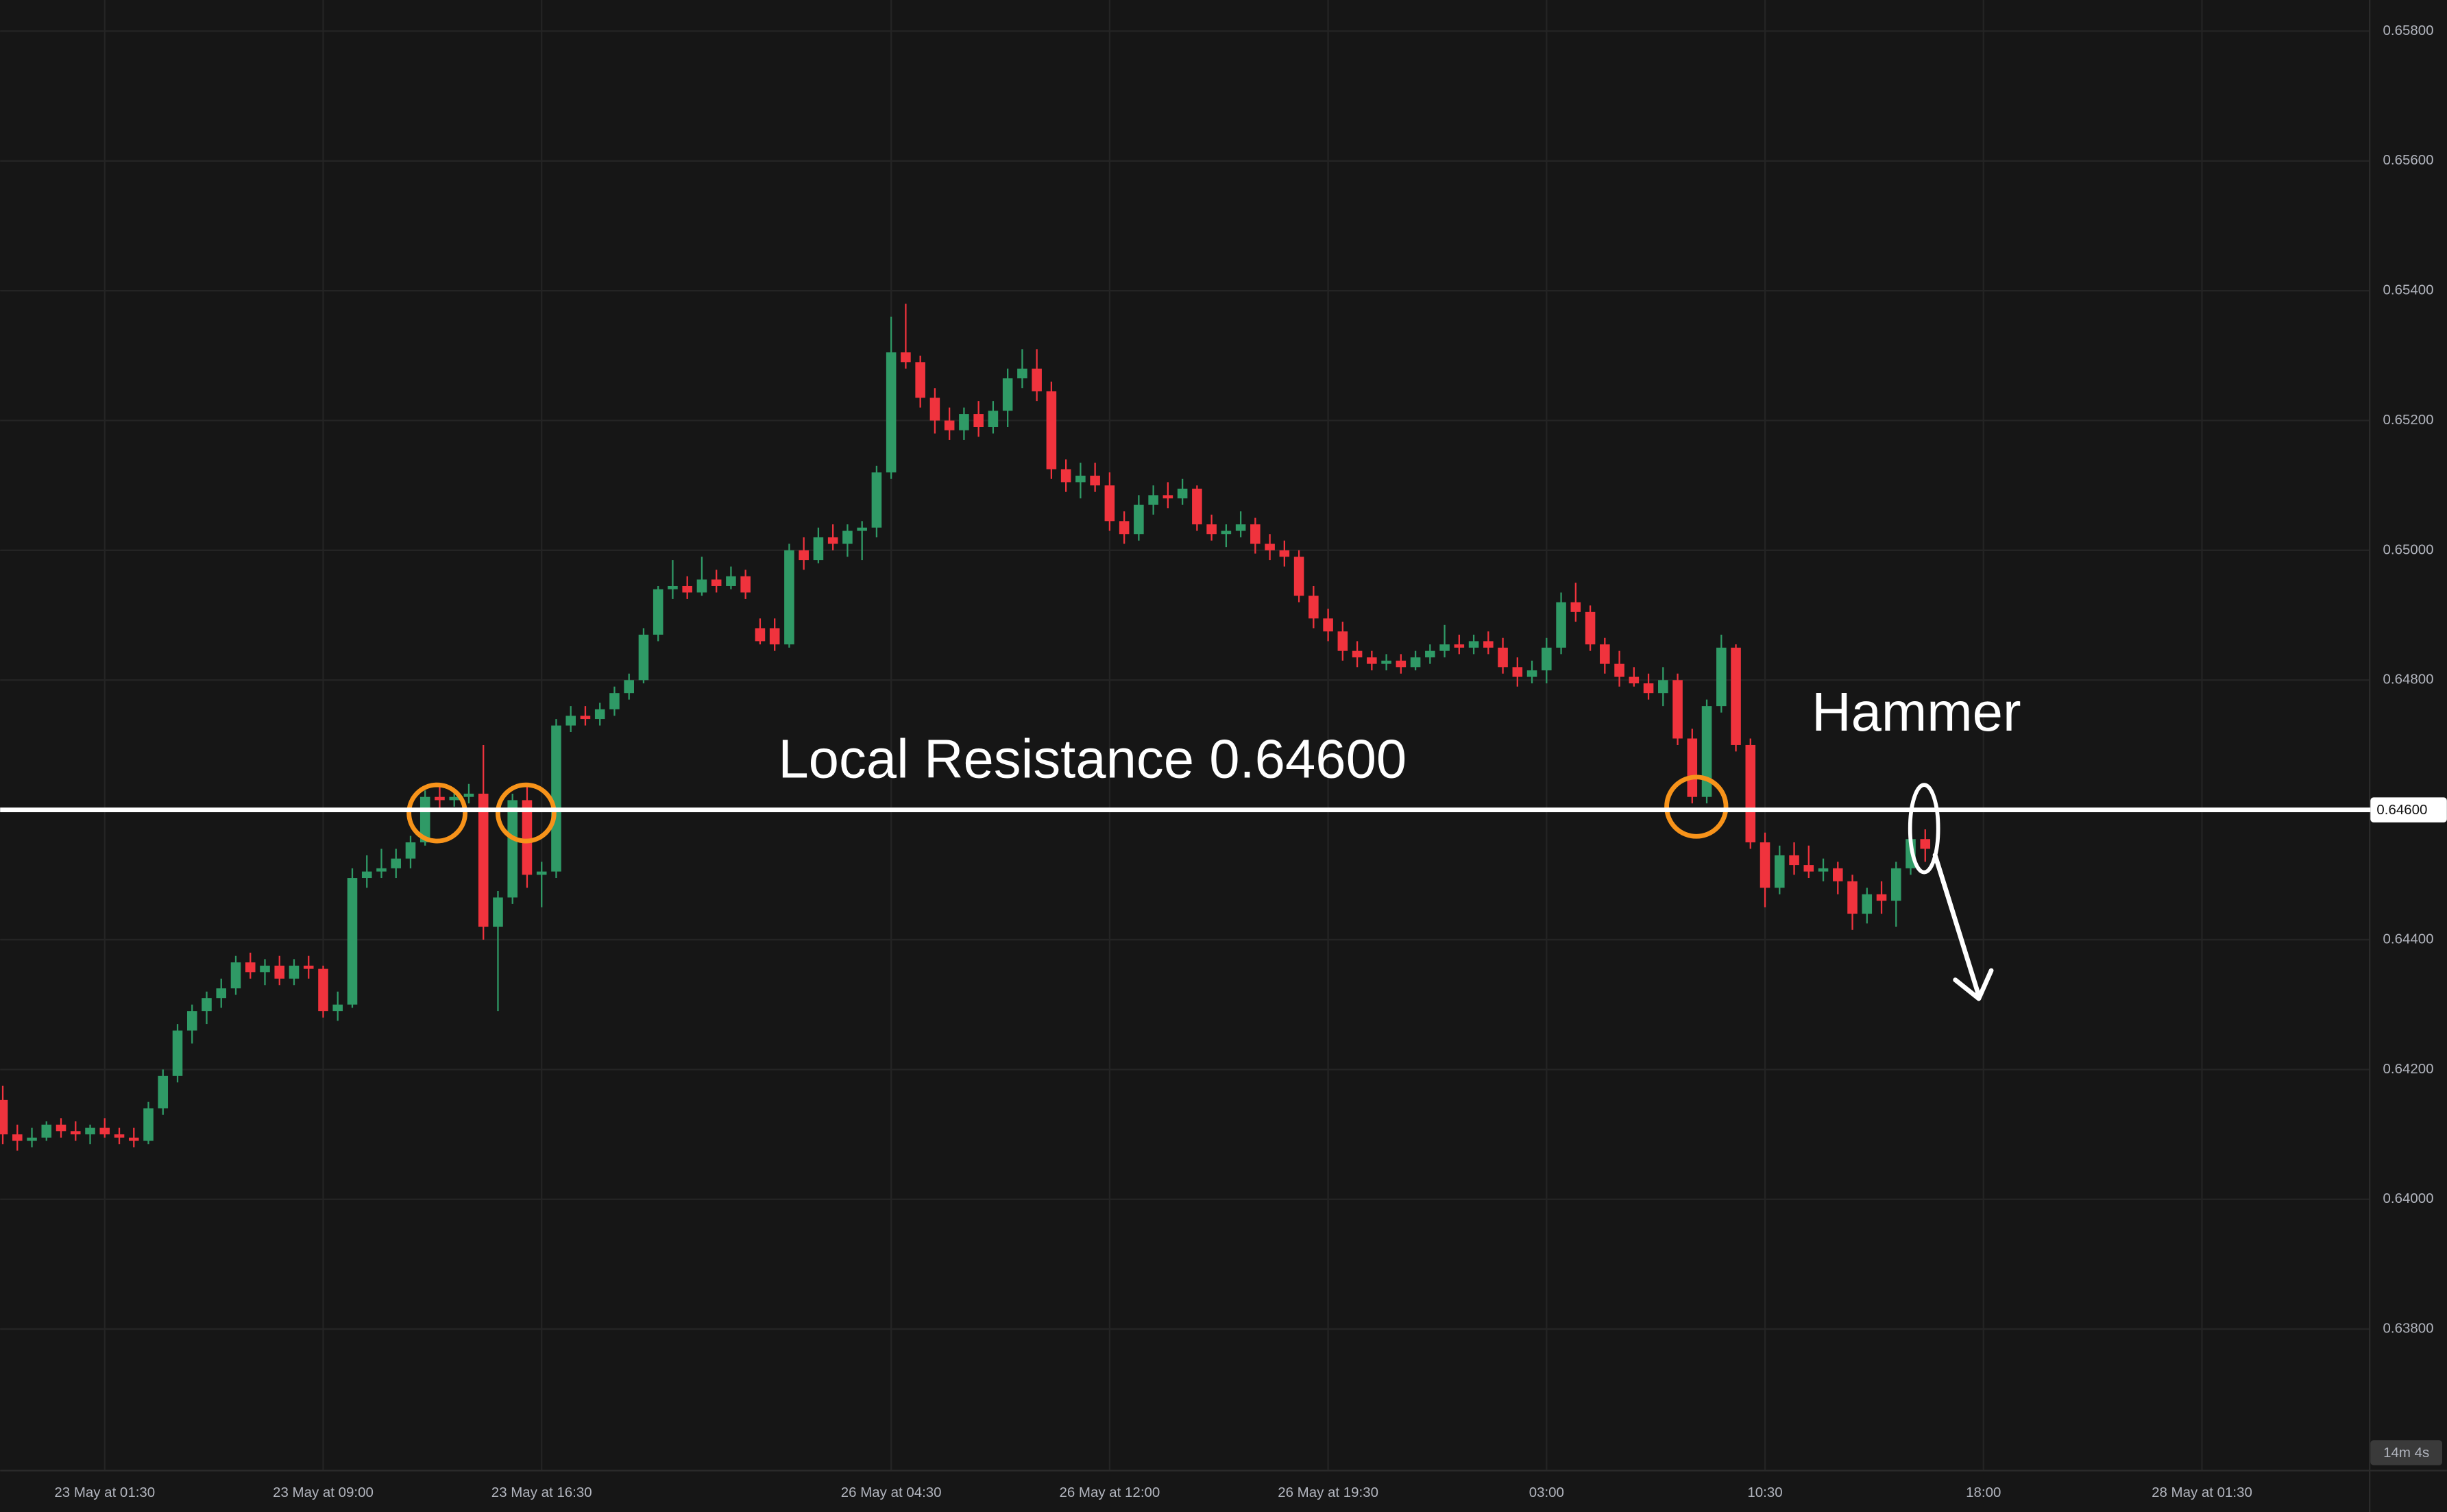  What do you see at coordinates (2408, 420) in the screenshot?
I see `y-tick-label: 0.65200` at bounding box center [2408, 420].